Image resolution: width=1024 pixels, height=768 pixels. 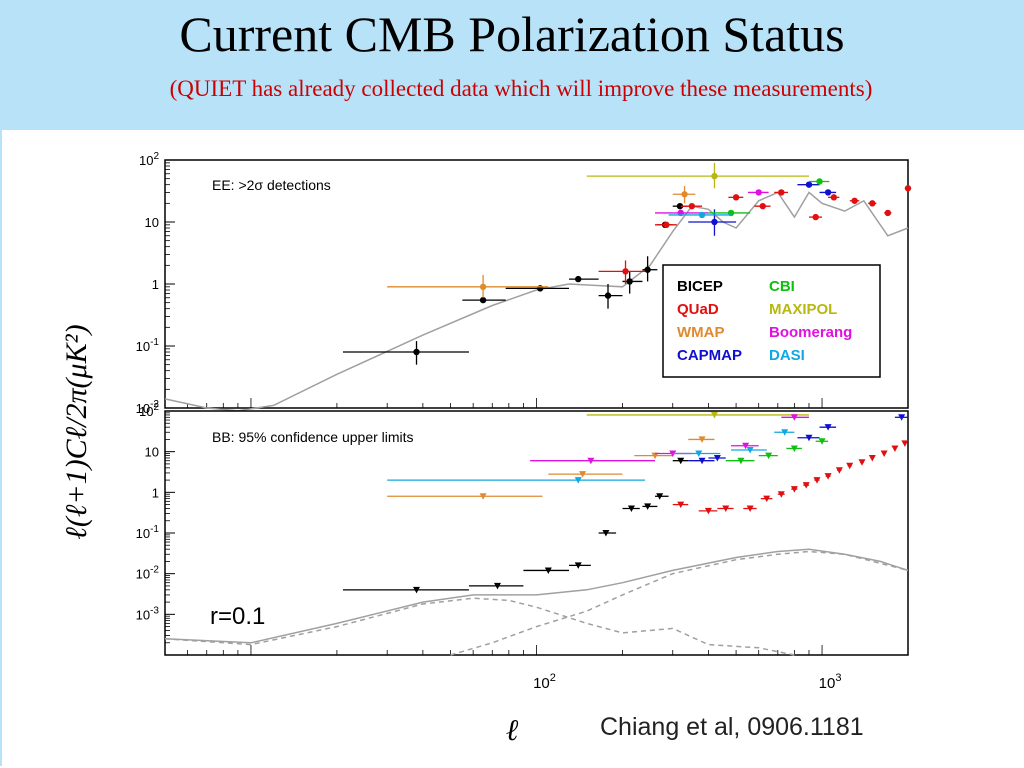 I want to click on series-wmap, so click(x=551, y=468).